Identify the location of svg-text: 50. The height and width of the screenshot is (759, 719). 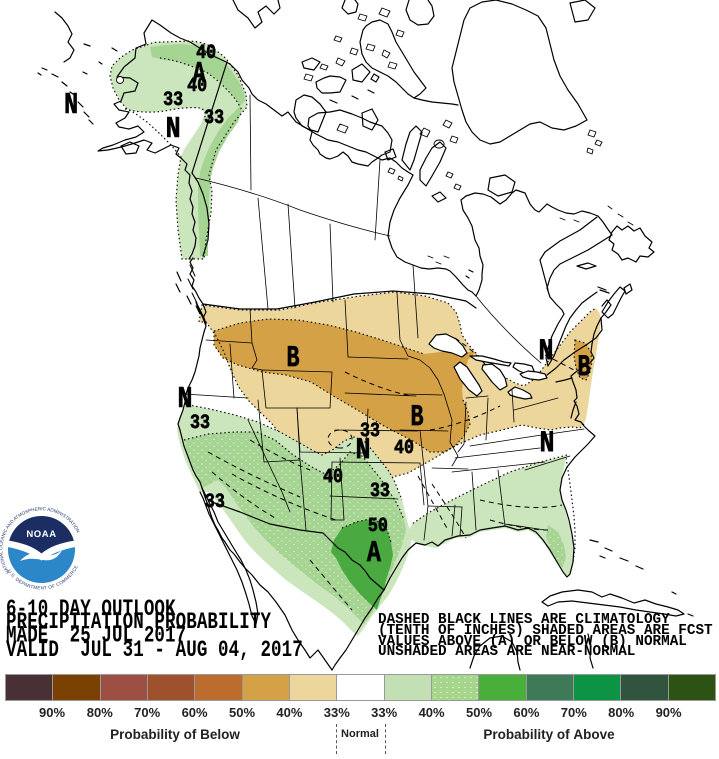
(378, 526).